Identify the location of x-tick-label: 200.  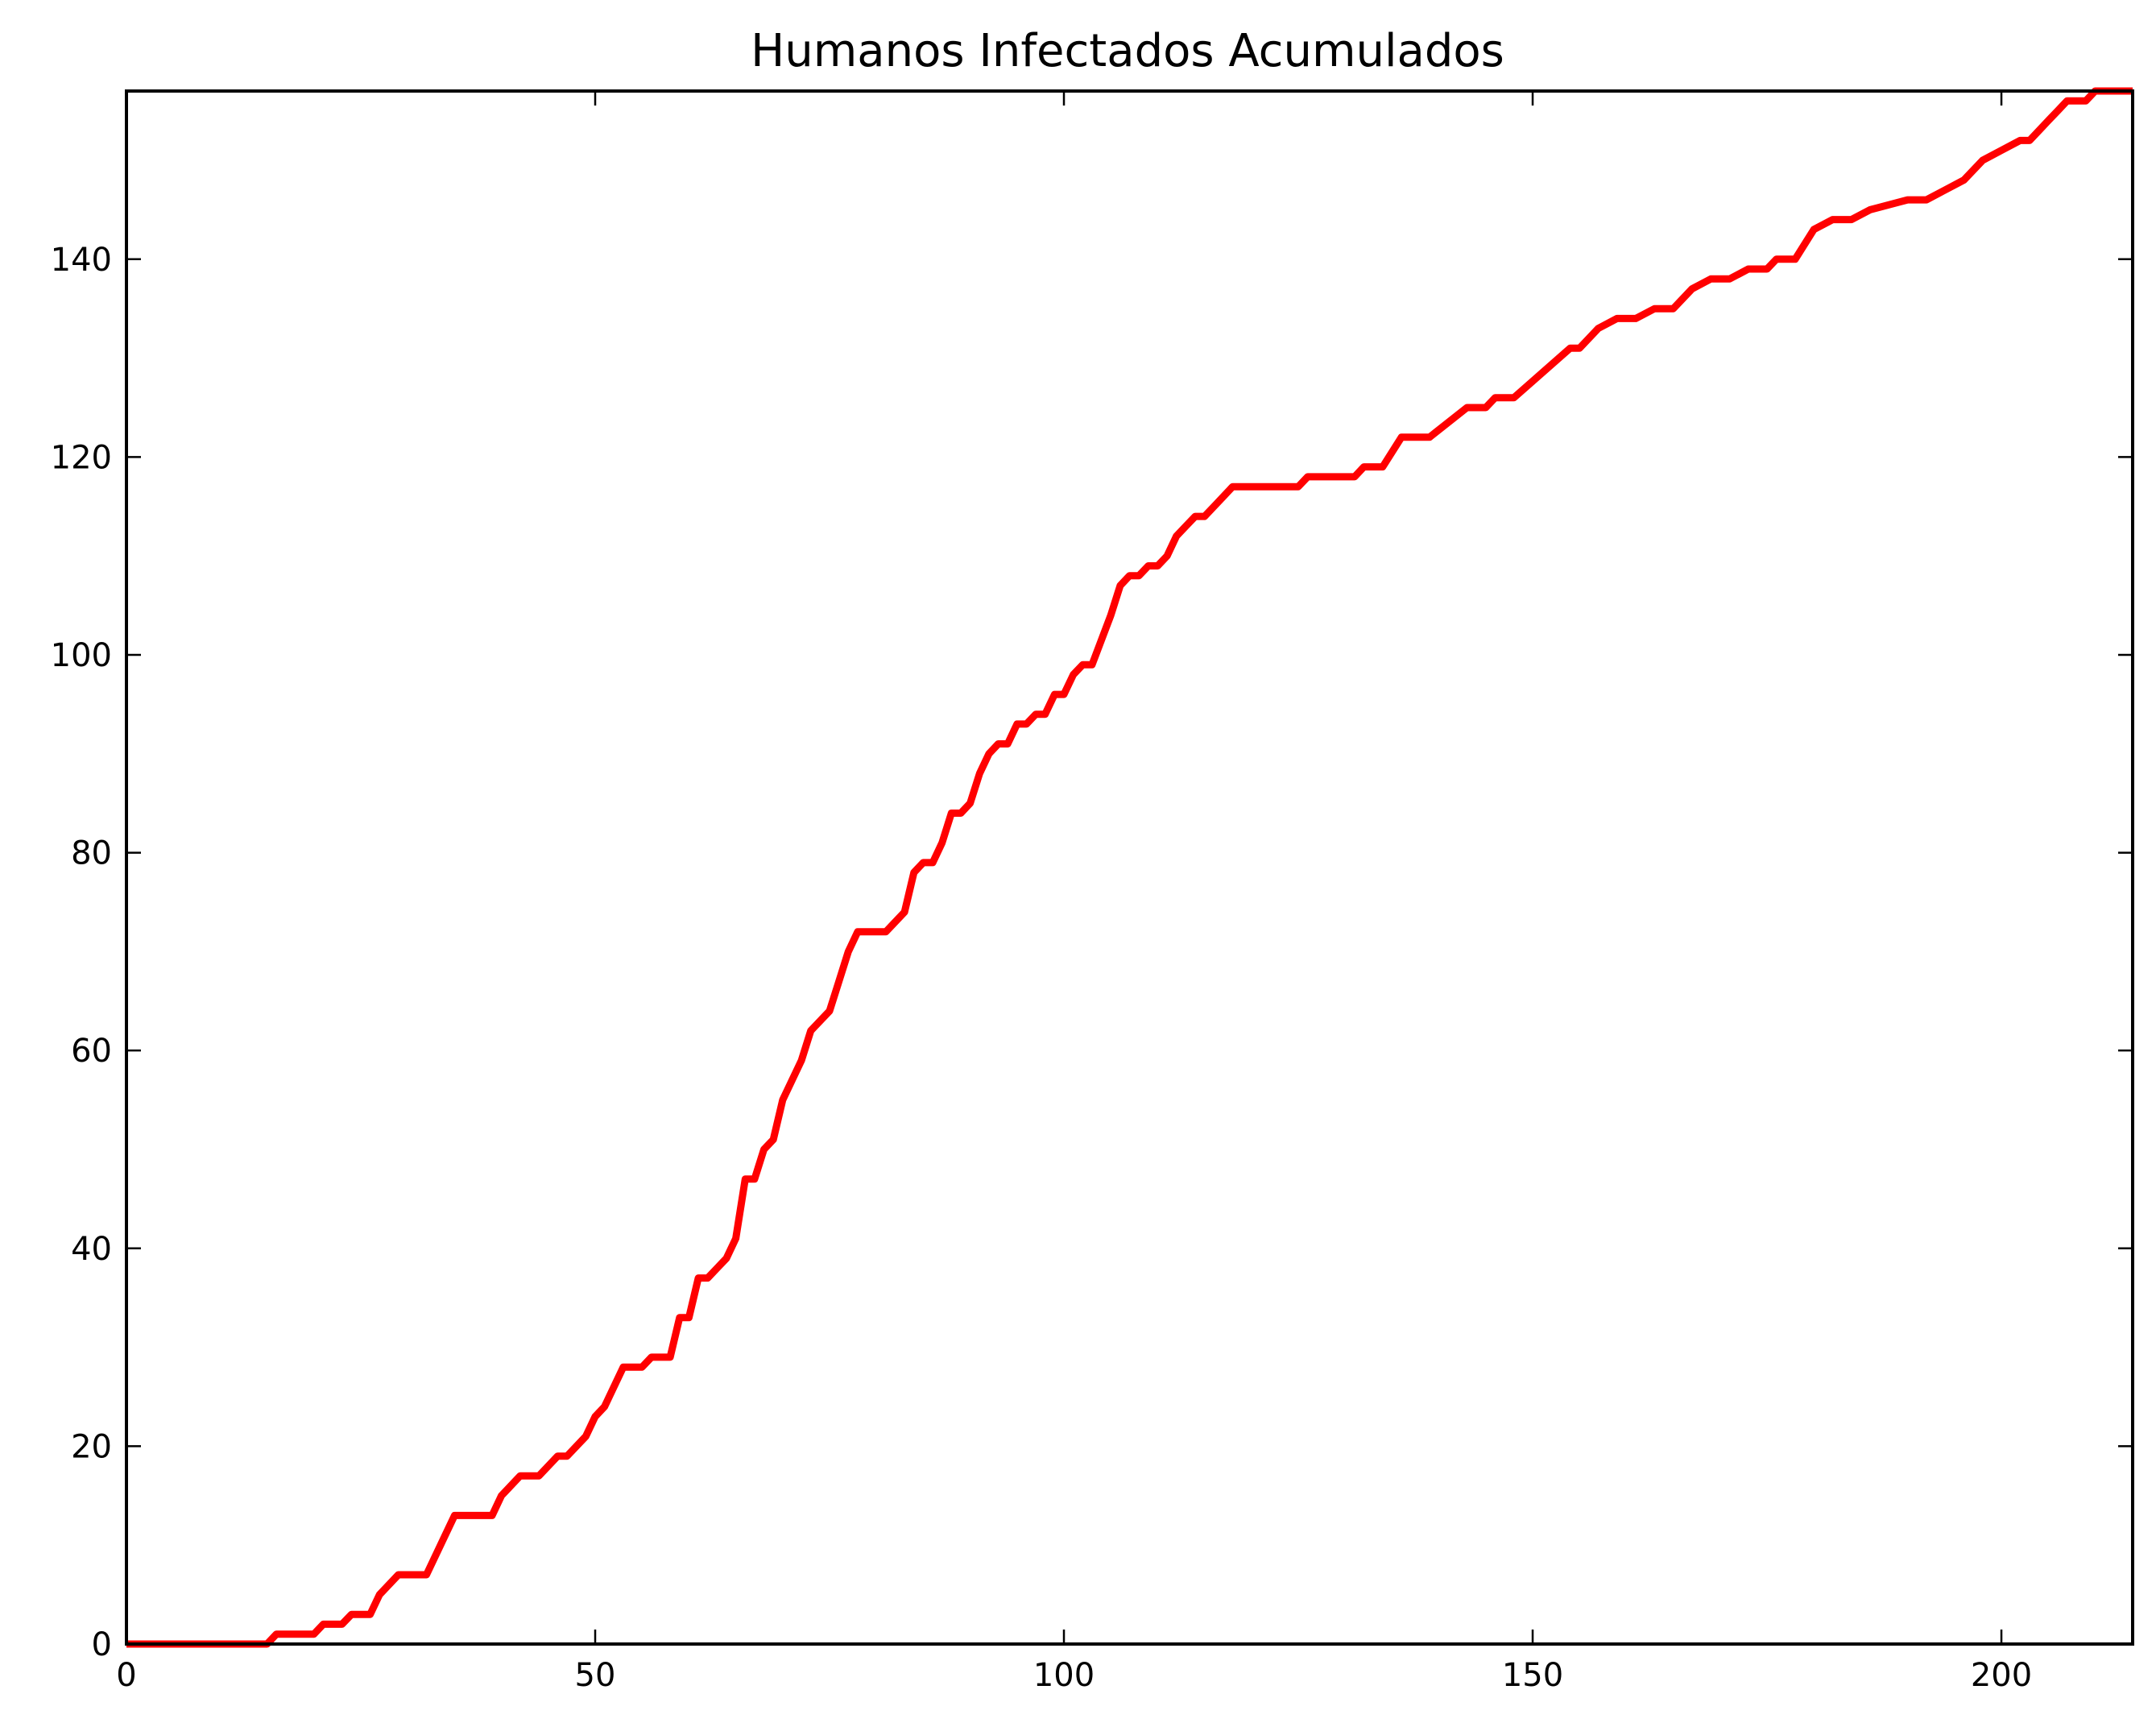
(2001, 1675).